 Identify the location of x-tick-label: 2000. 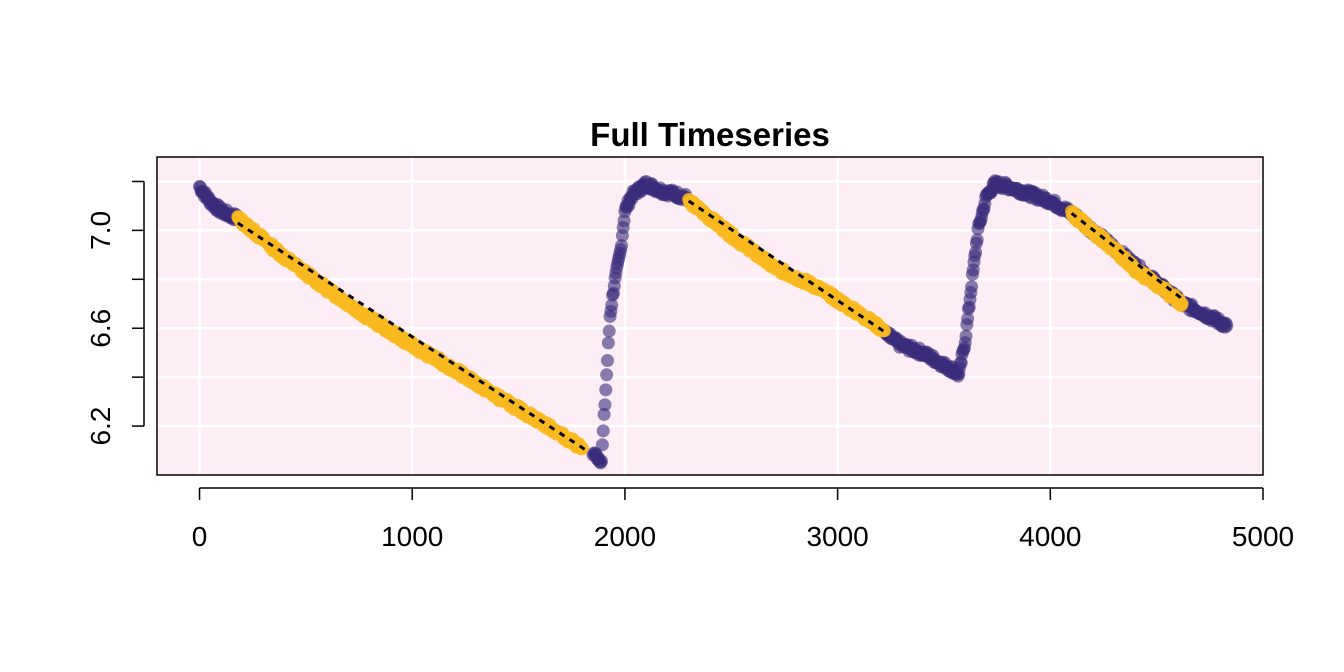
(625, 536).